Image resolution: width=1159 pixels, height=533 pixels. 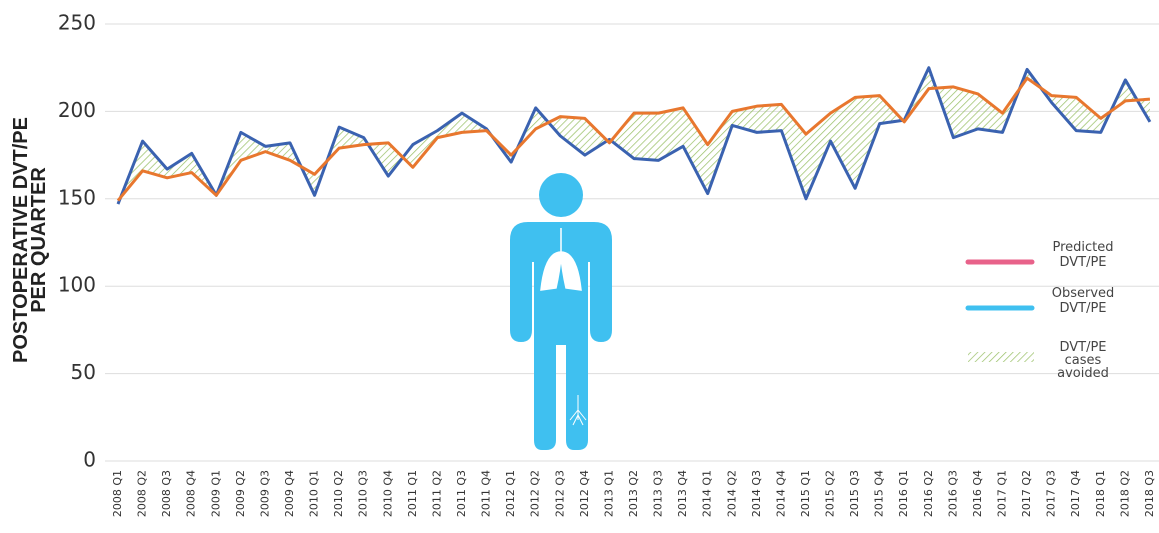 I want to click on x-tick-label: 2011 Q2, so click(x=436, y=493).